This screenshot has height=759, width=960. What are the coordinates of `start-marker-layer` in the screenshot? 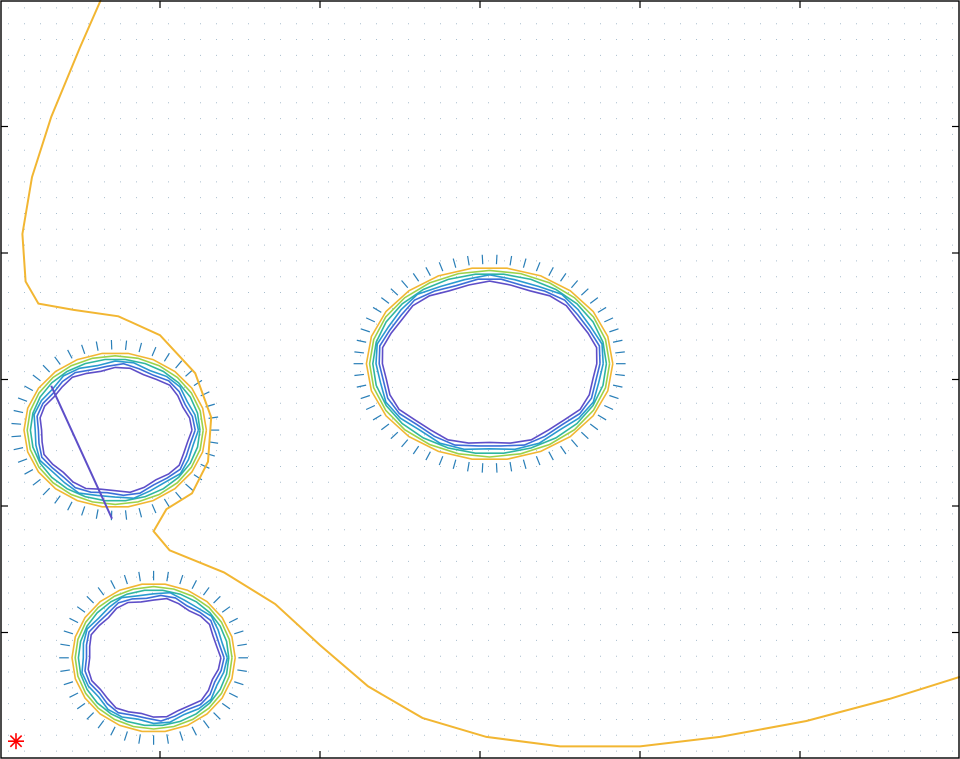 It's located at (16, 741).